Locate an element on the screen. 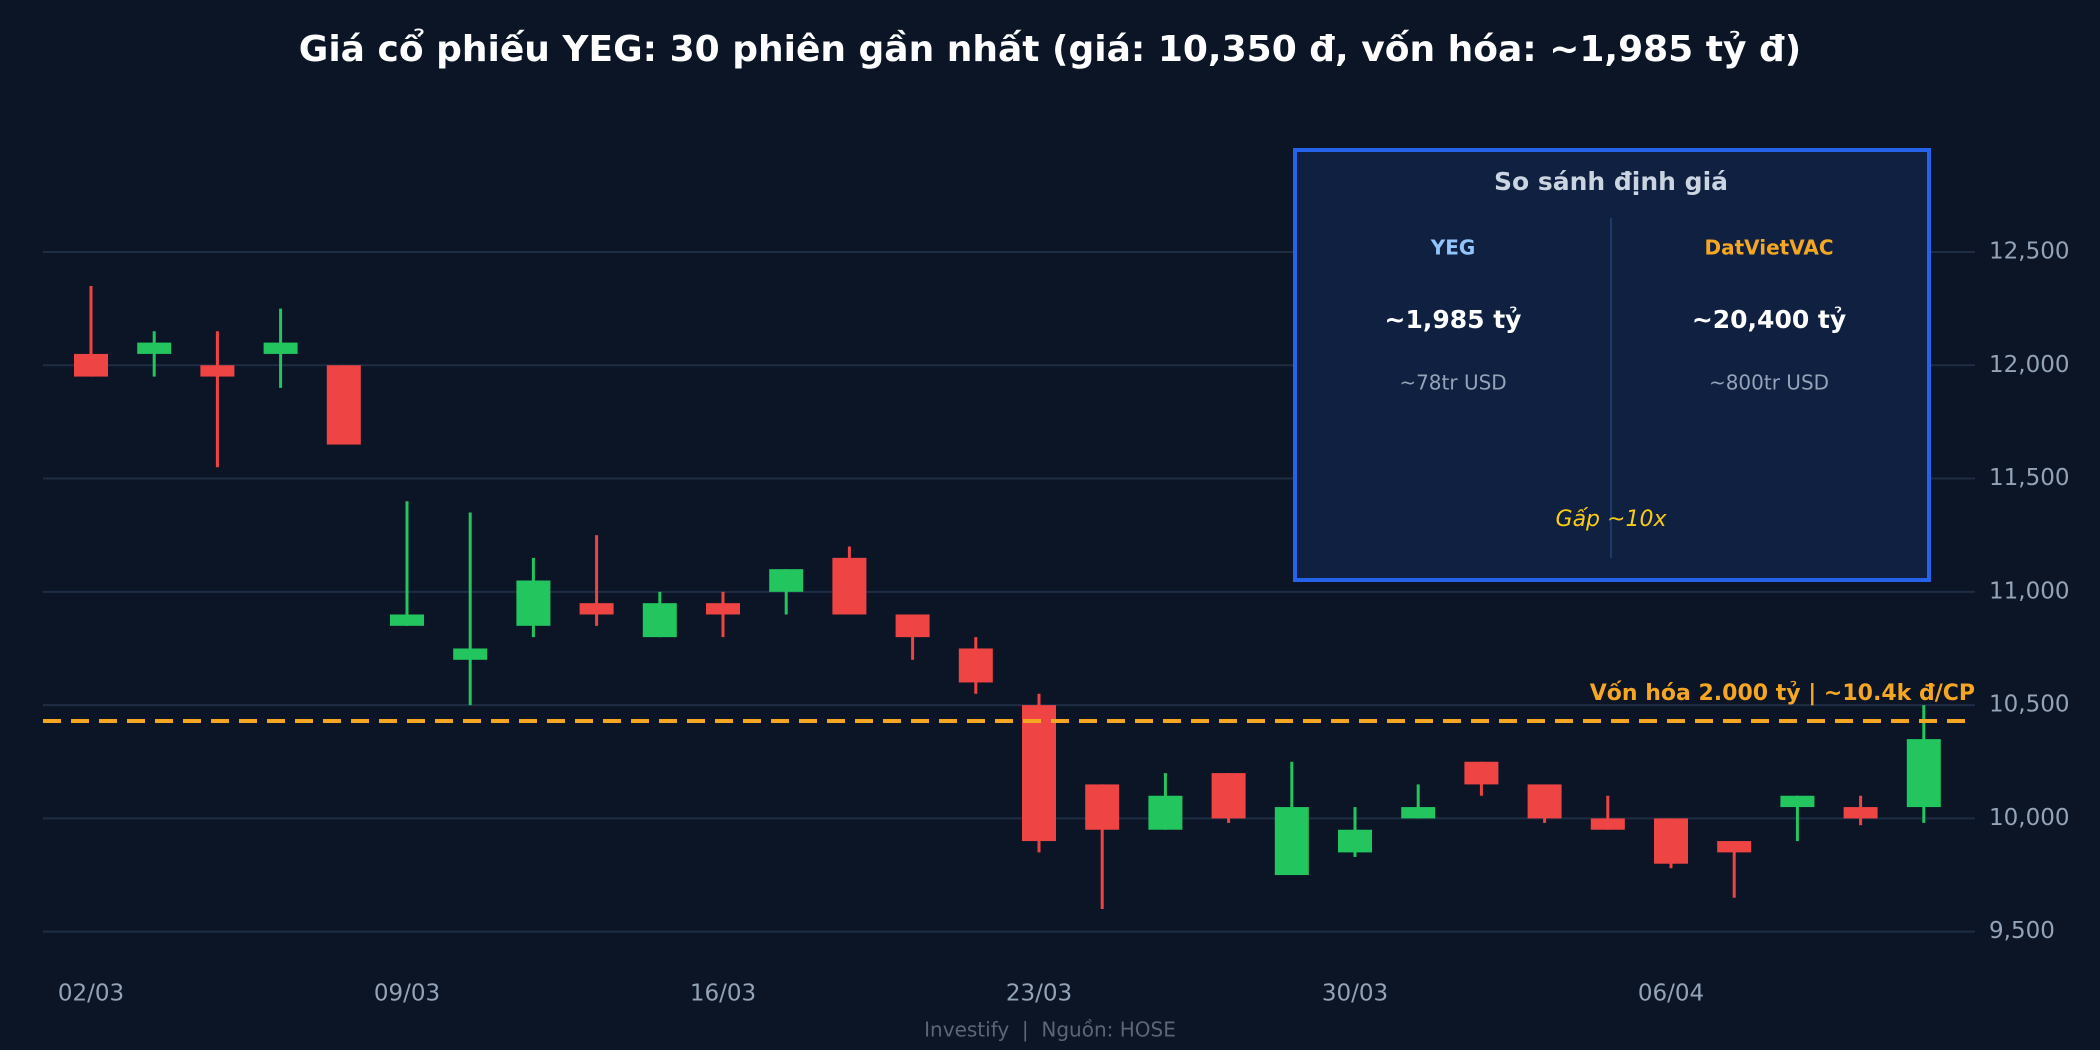  x-tick-label: 06/04 is located at coordinates (1671, 994).